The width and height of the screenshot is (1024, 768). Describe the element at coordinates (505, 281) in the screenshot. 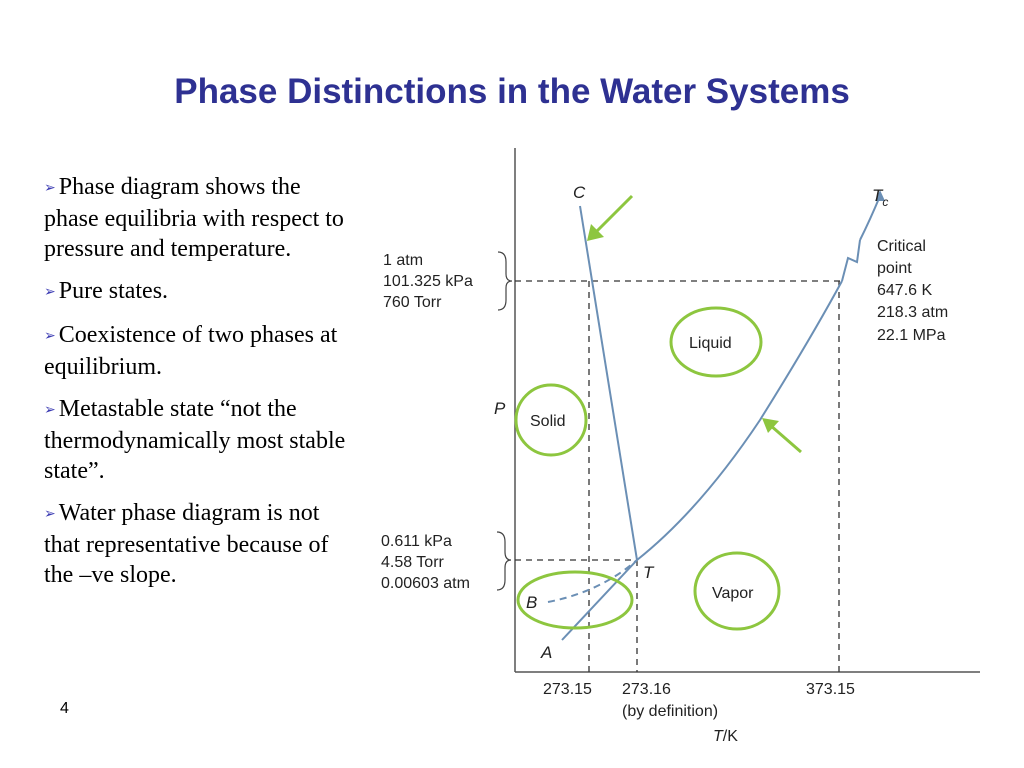

I see `brace-high` at that location.